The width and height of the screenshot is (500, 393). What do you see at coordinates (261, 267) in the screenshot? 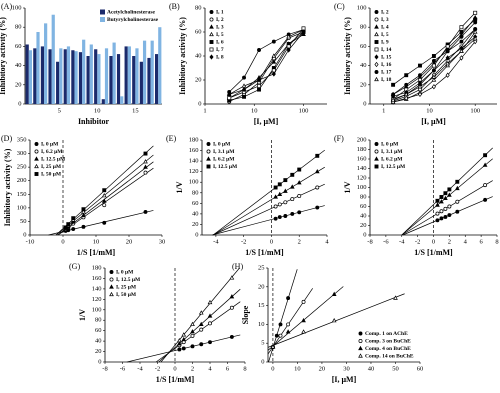
I see `y-tick-label: 25` at bounding box center [261, 267].